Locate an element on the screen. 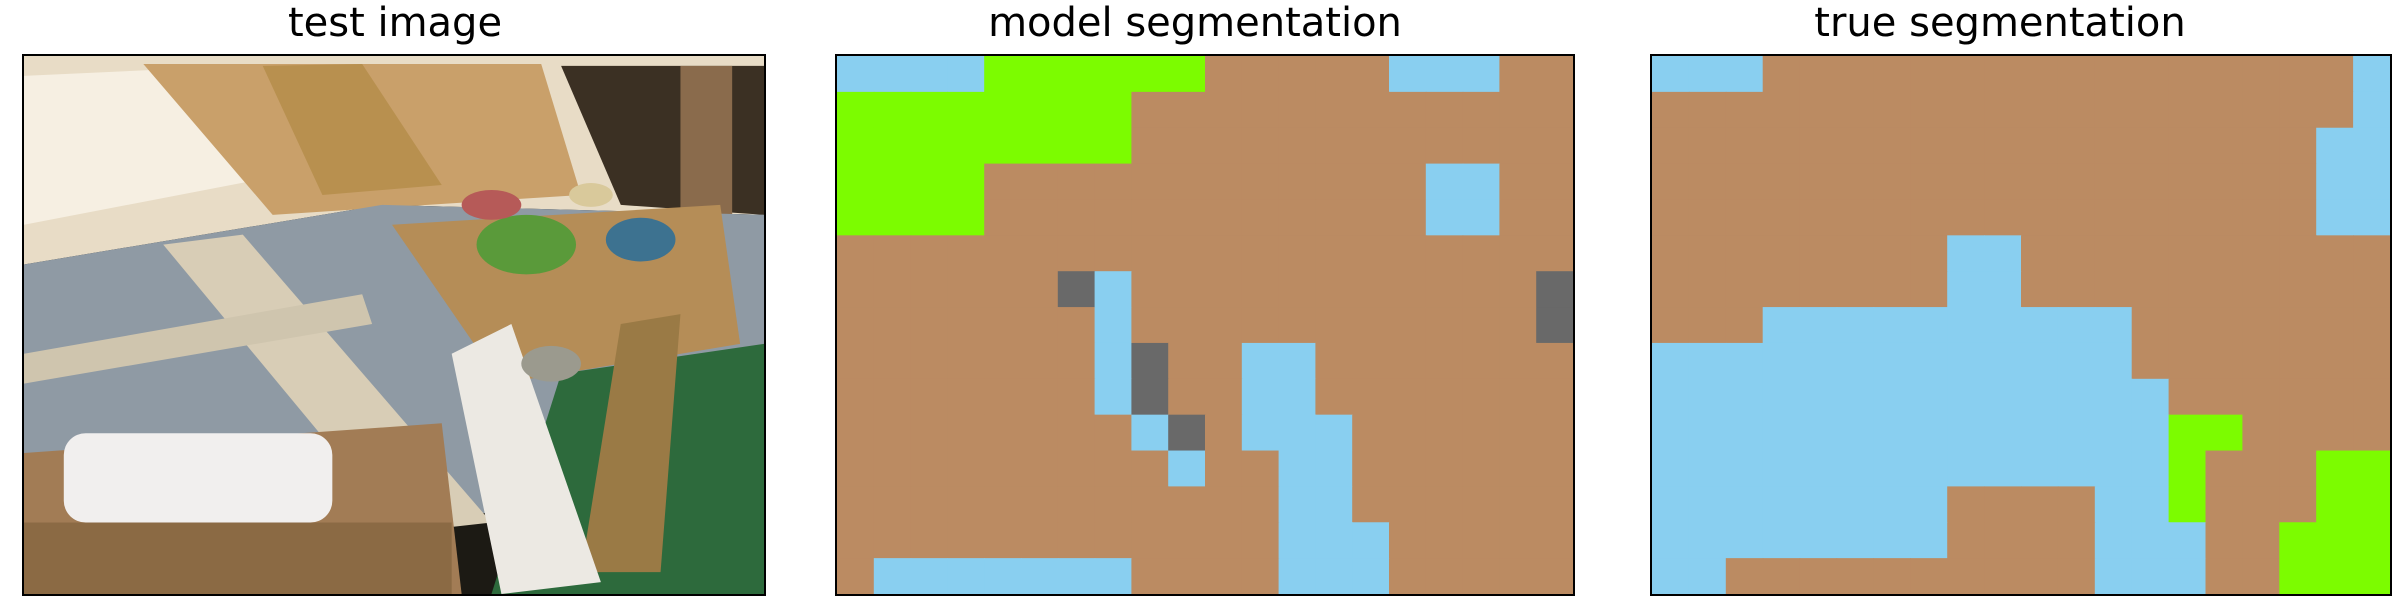  image-ramp-edge is located at coordinates (352, 129).